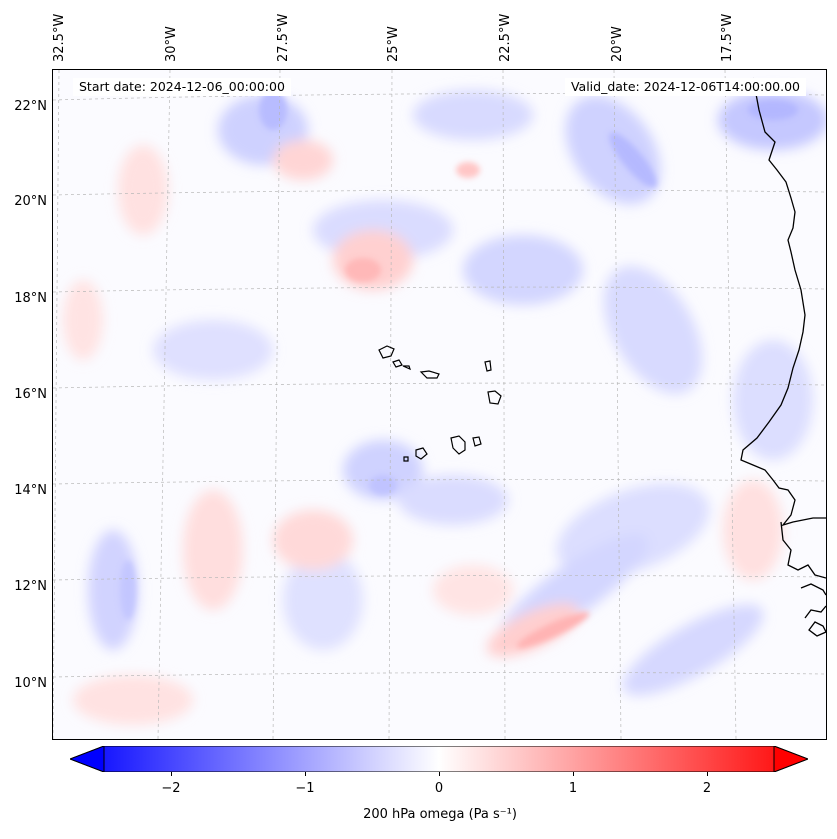 This screenshot has height=839, width=837. I want to click on colorbar-tick-label-1: 1, so click(573, 788).